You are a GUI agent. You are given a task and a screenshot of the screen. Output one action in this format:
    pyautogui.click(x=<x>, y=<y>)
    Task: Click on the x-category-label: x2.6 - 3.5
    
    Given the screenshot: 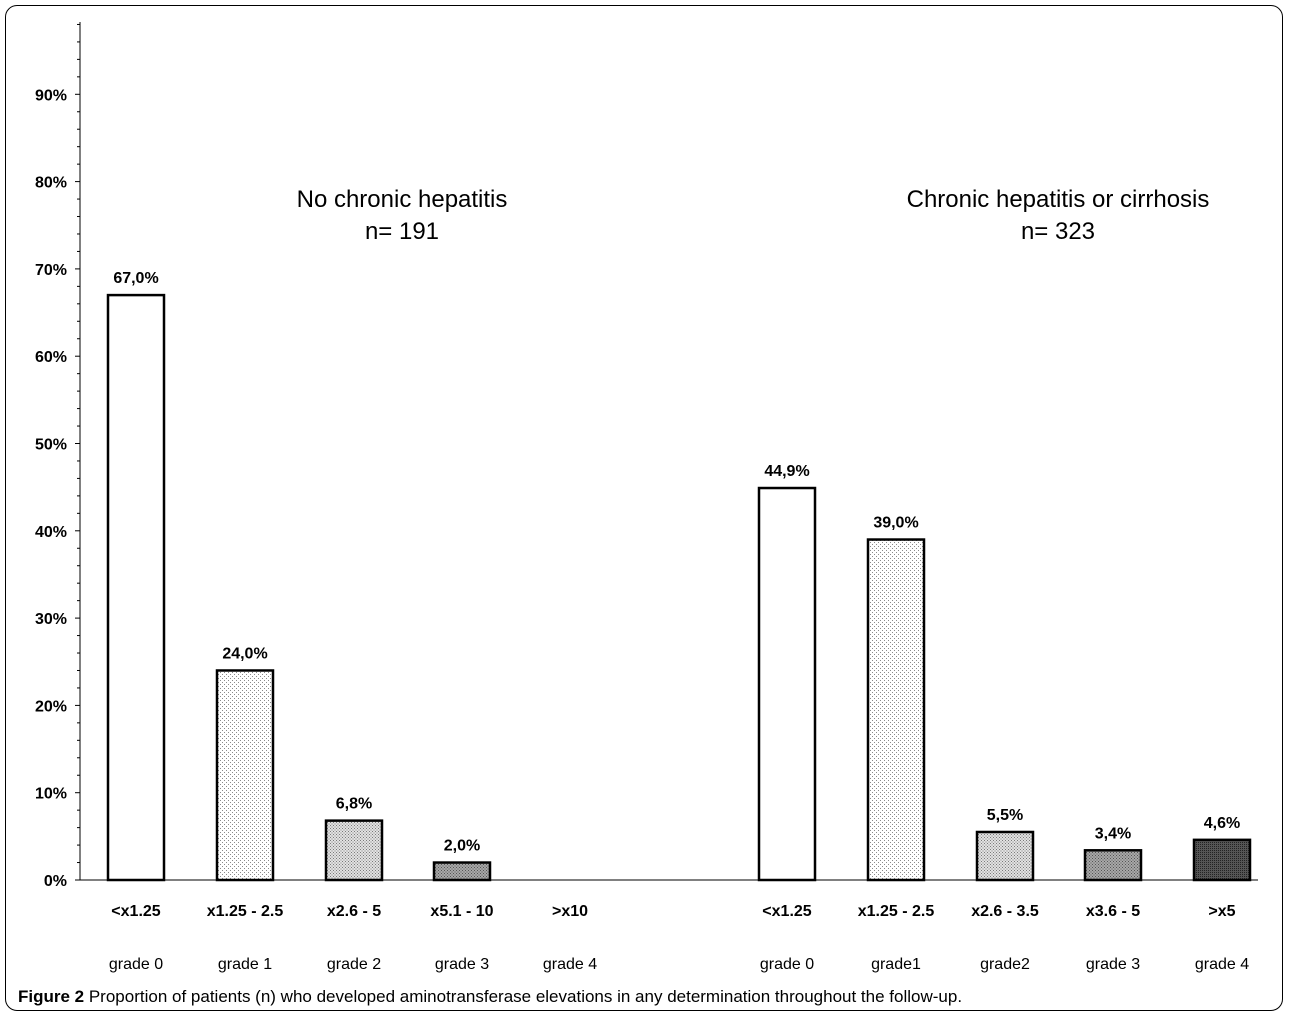 What is the action you would take?
    pyautogui.click(x=1005, y=911)
    